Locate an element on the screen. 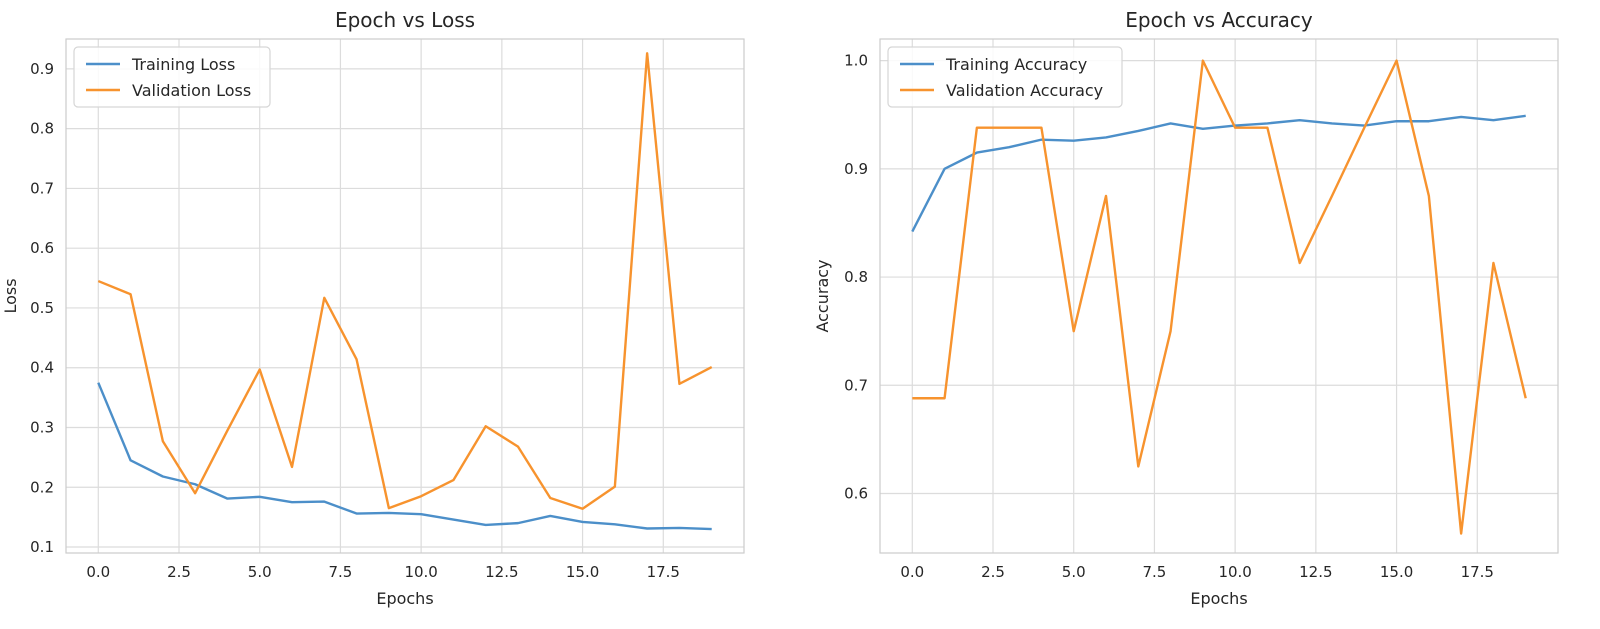 This screenshot has width=1600, height=629. accuracy-y-tick-label: 0.7 is located at coordinates (856, 385).